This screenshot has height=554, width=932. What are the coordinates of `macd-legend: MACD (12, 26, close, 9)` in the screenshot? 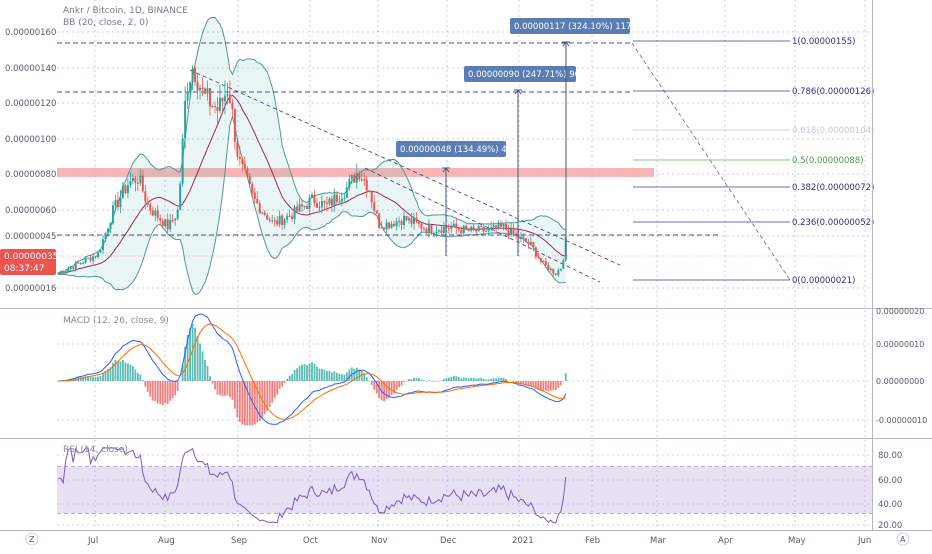 It's located at (116, 321).